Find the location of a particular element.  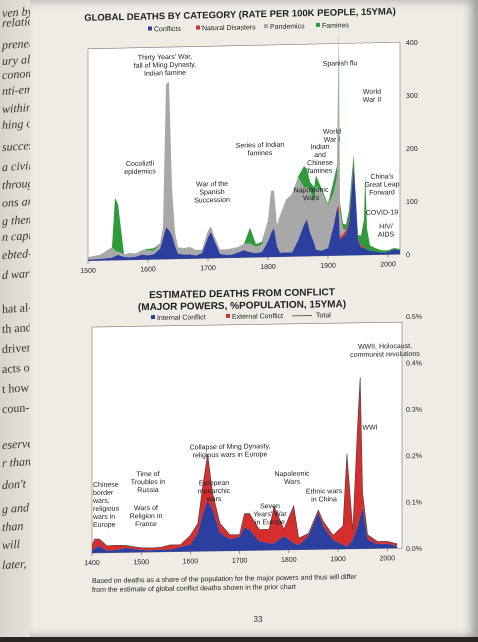

chart1-annotation: epidemics is located at coordinates (140, 172).